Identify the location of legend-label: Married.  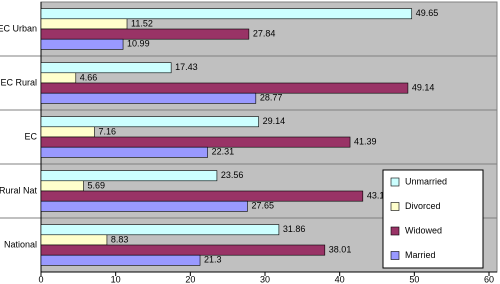
(420, 255).